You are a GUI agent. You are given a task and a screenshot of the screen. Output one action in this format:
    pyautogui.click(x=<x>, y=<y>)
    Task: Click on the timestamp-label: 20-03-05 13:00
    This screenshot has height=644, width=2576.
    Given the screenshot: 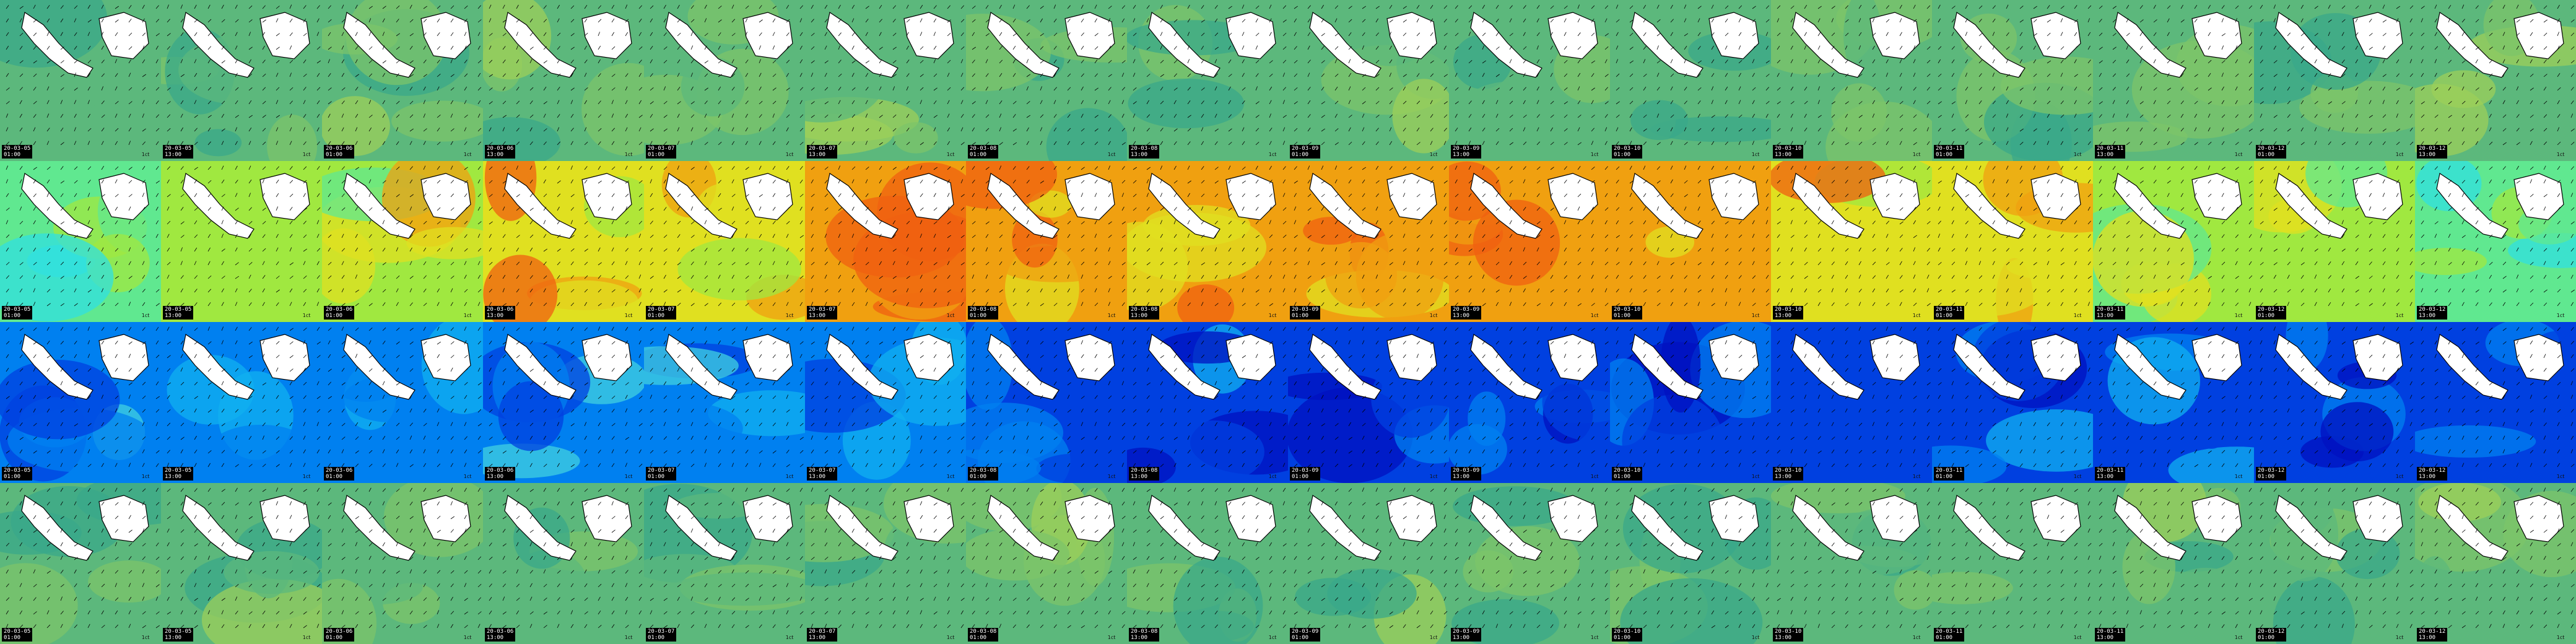 What is the action you would take?
    pyautogui.click(x=178, y=313)
    